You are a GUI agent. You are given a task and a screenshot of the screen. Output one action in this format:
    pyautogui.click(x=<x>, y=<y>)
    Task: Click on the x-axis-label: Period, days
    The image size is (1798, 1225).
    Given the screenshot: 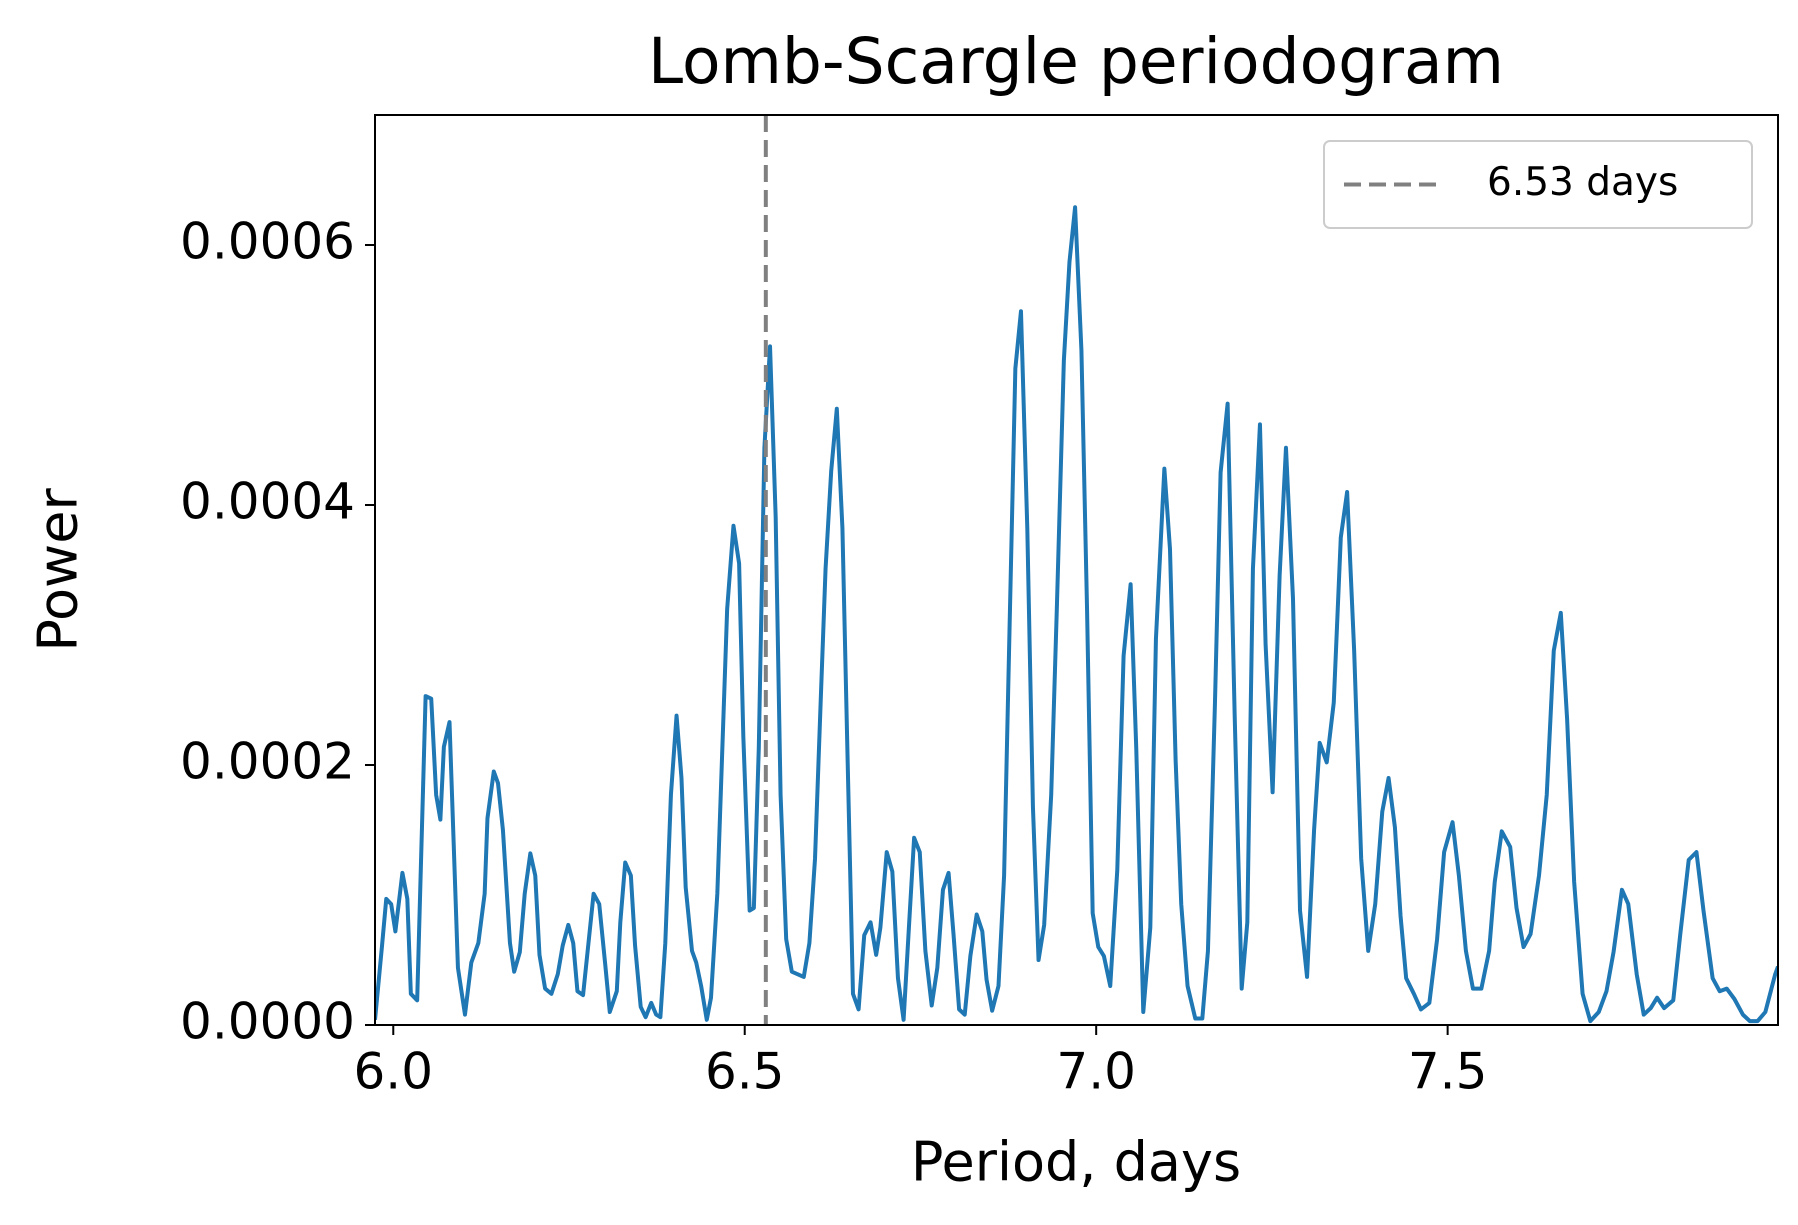 What is the action you would take?
    pyautogui.click(x=1076, y=1162)
    